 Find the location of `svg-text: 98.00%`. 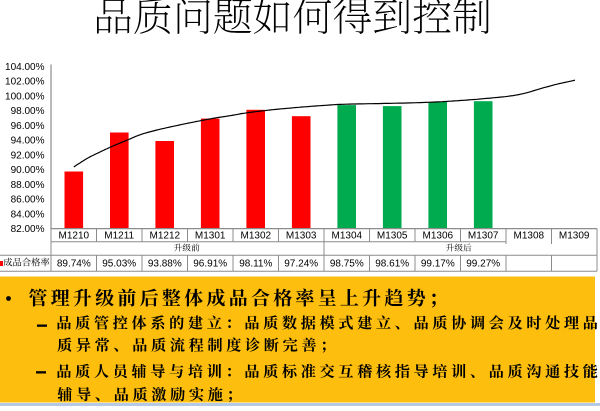

svg-text: 98.00% is located at coordinates (28, 111).